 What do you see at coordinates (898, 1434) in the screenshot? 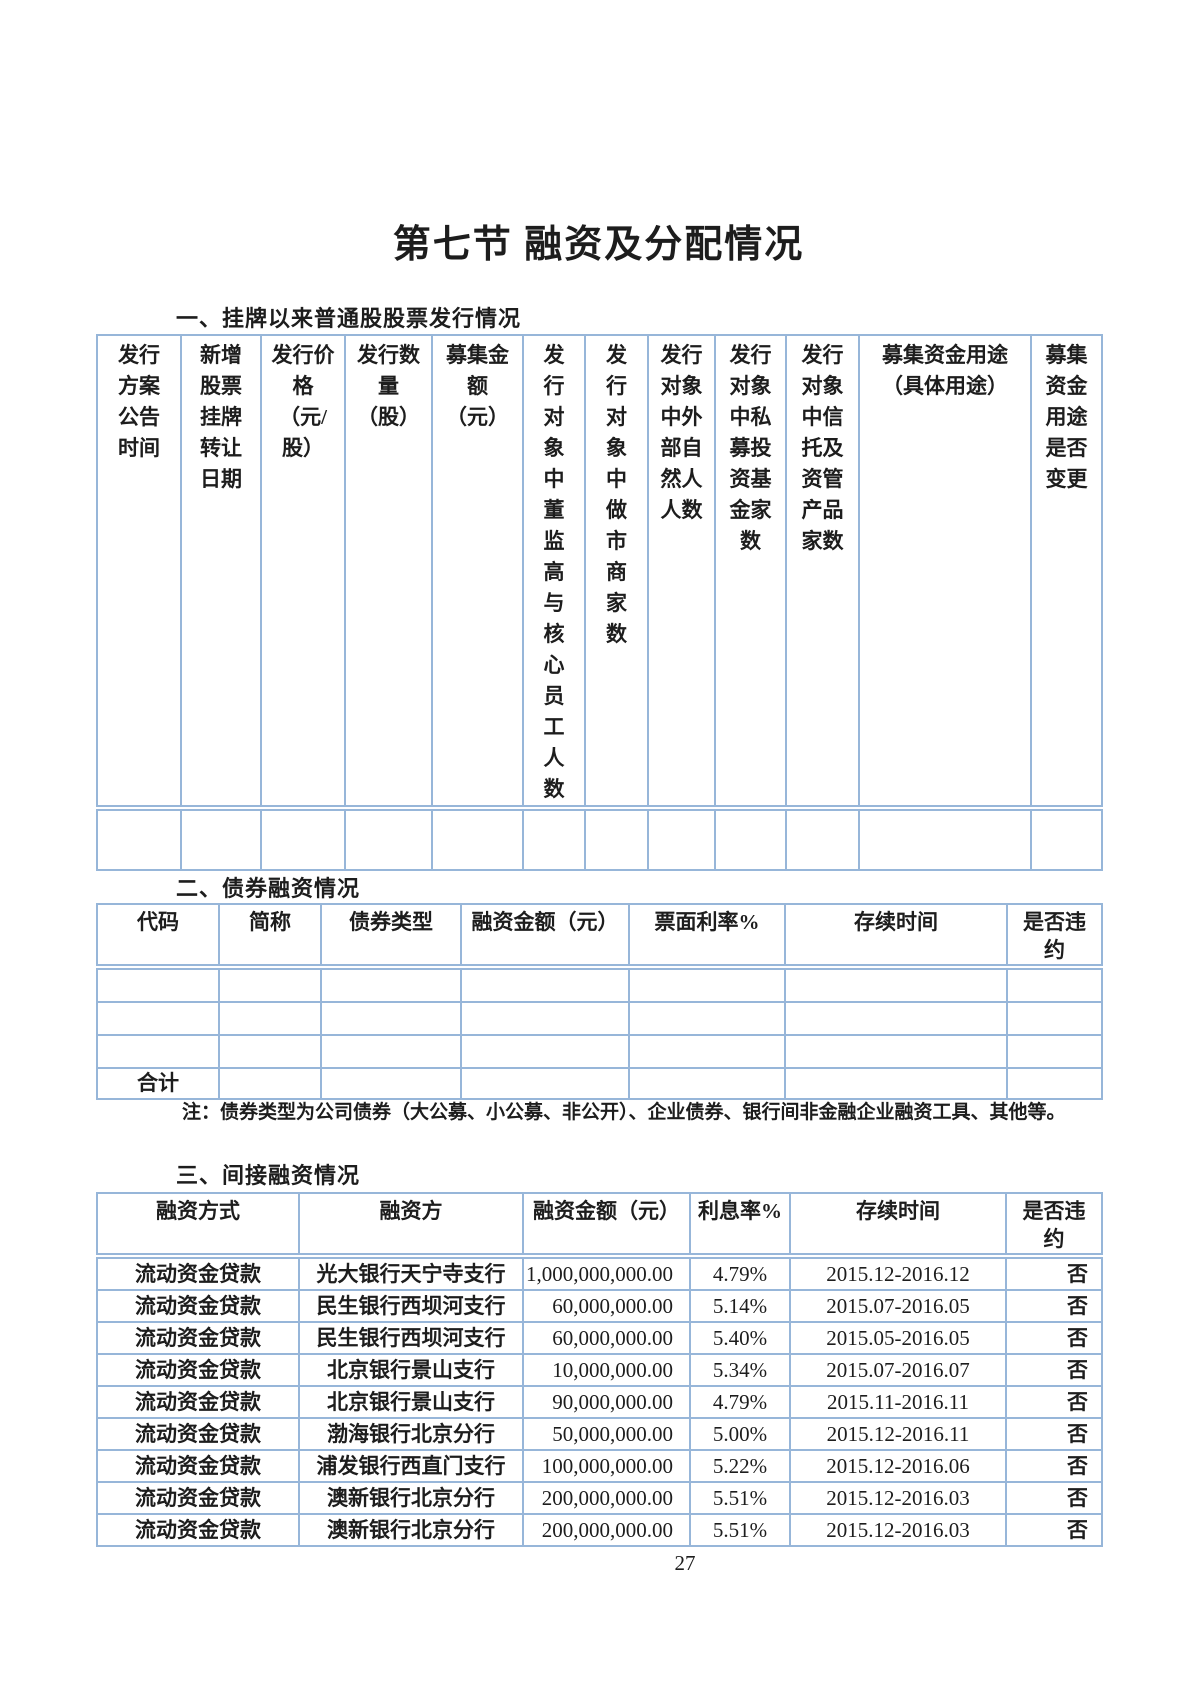
I see `duration-cell: 2015.12-2016.11` at bounding box center [898, 1434].